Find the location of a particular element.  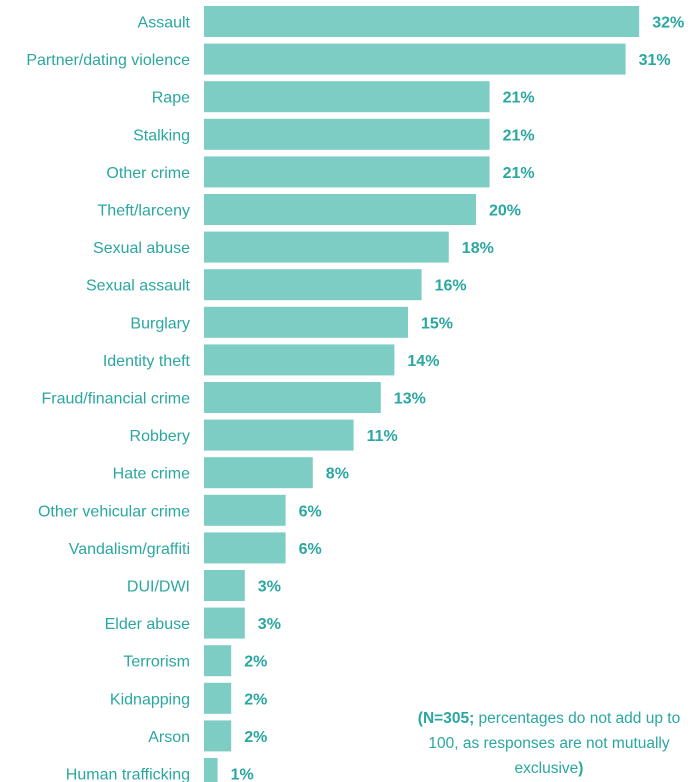

value-label: 8% is located at coordinates (337, 474).